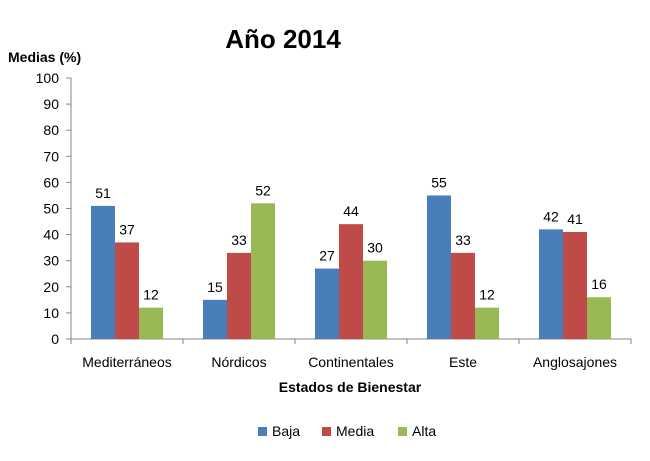  I want to click on legend-swatch-media, so click(326, 431).